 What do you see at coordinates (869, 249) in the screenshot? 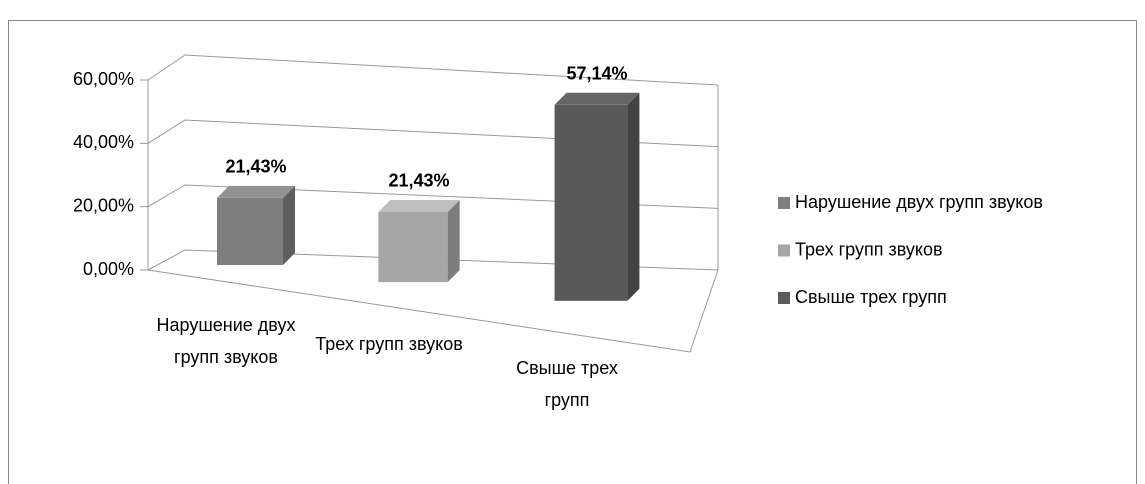
I see `legend-label: Трех групп звуков` at bounding box center [869, 249].